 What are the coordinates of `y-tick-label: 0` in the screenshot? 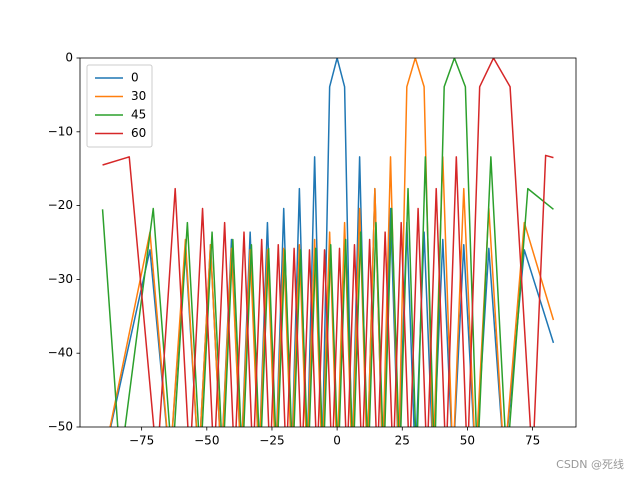 It's located at (69, 58).